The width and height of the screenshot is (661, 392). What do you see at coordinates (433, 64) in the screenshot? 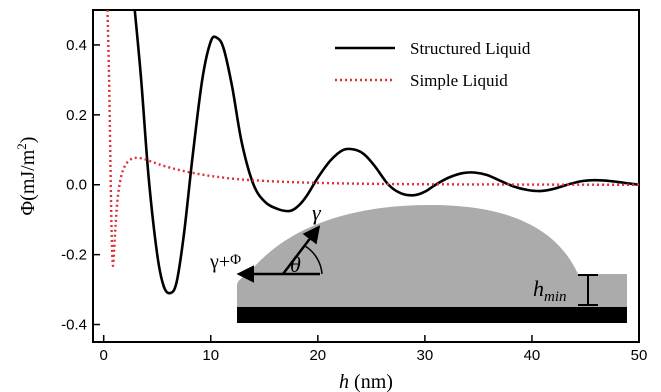
I see `legend: Structured Liquid Simple Liquid` at bounding box center [433, 64].